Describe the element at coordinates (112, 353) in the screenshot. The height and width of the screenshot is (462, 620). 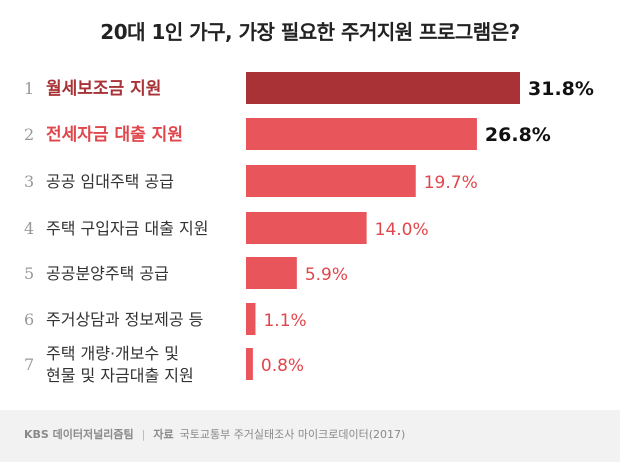
I see `category-label: 주택 개량·개보수 및` at that location.